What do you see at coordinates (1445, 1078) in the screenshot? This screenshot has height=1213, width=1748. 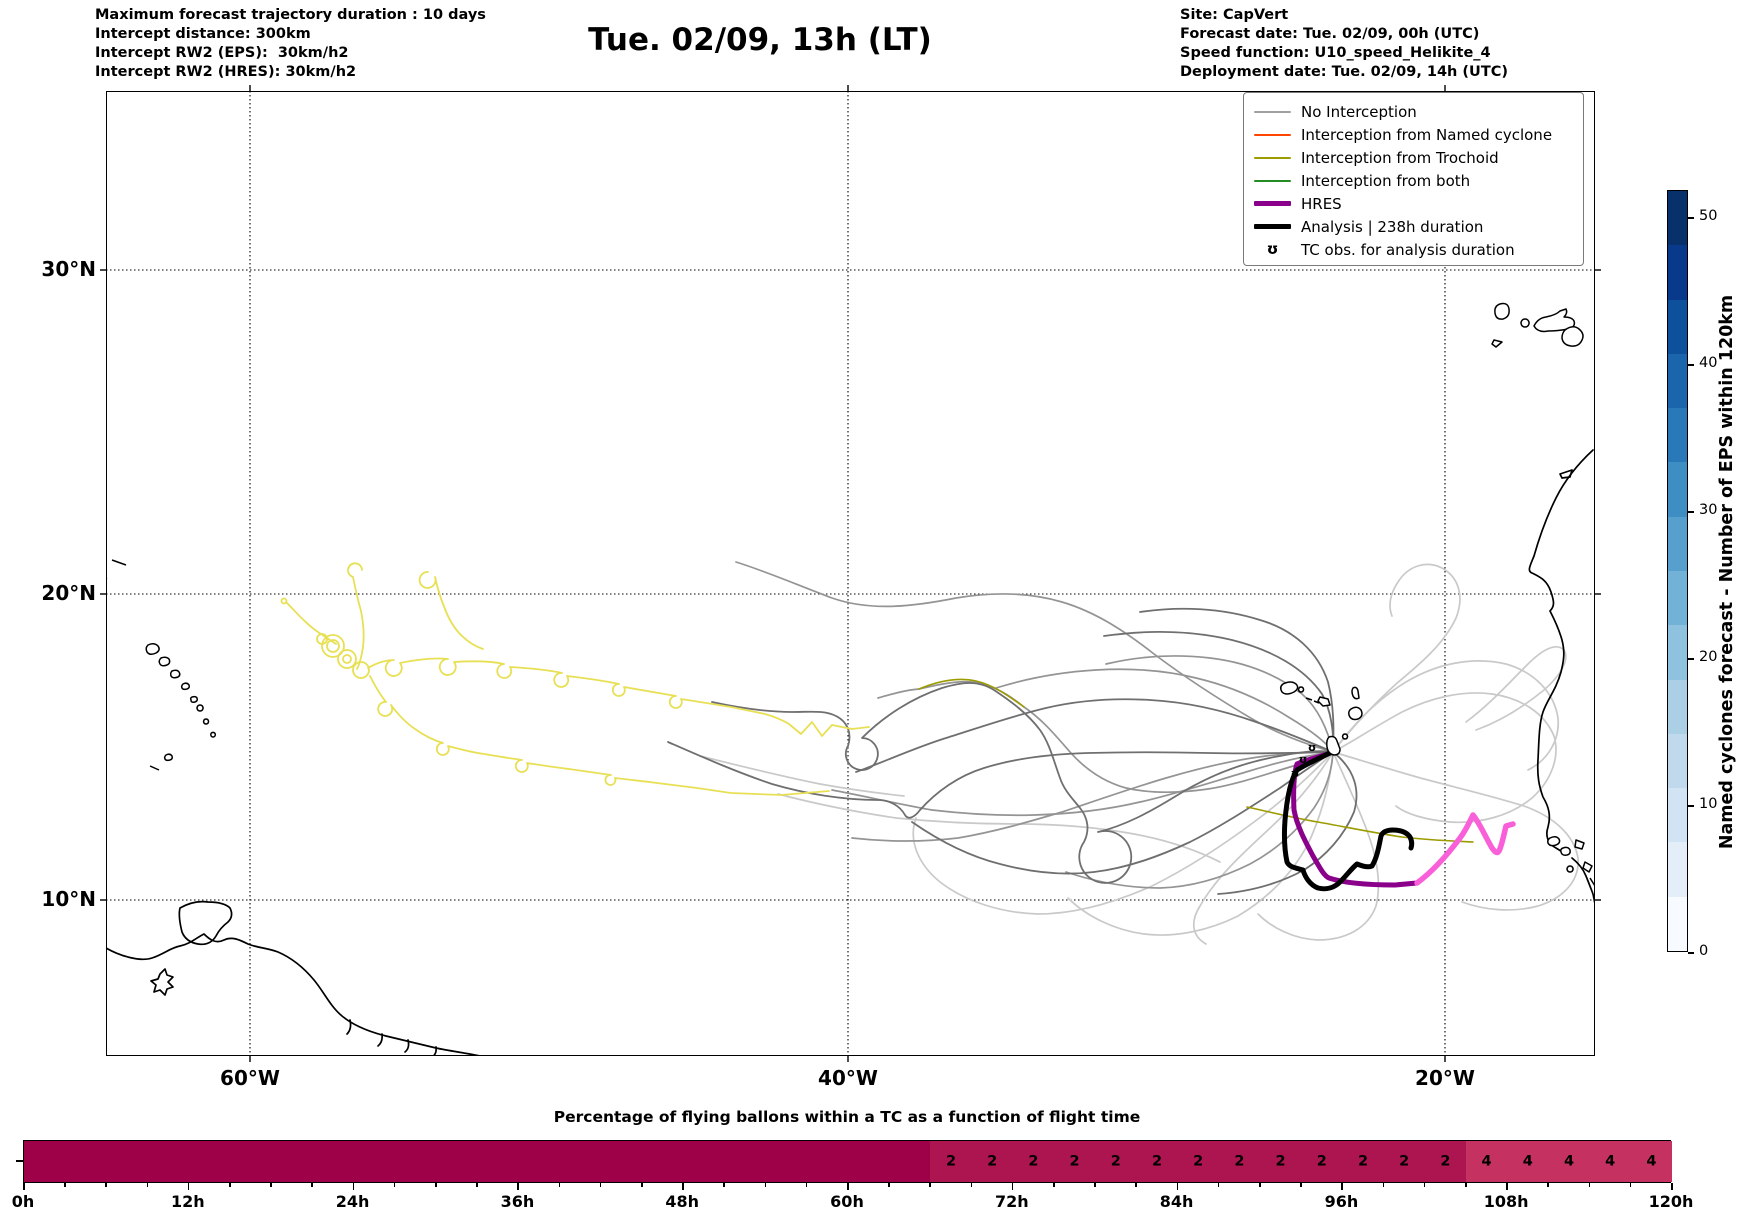 I see `lon-label: 20°W` at bounding box center [1445, 1078].